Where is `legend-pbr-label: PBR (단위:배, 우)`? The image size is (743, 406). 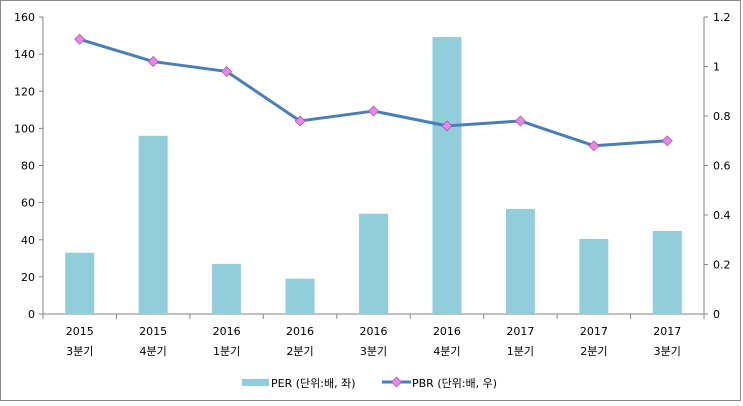
legend-pbr-label: PBR (단위:배, 우) is located at coordinates (454, 383).